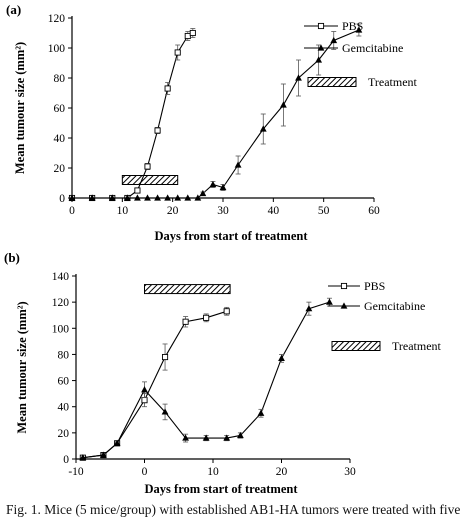  What do you see at coordinates (274, 211) in the screenshot?
I see `x-tick-label: 40` at bounding box center [274, 211].